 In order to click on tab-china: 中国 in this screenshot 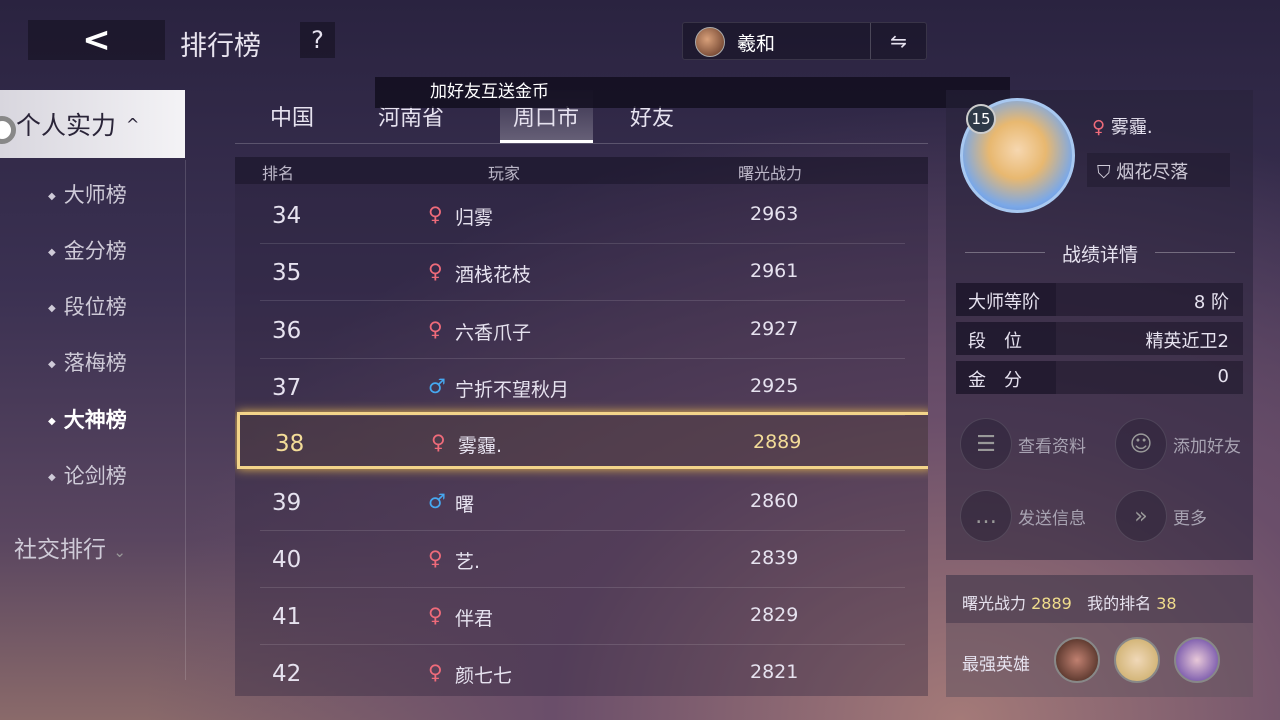, I will do `click(292, 118)`.